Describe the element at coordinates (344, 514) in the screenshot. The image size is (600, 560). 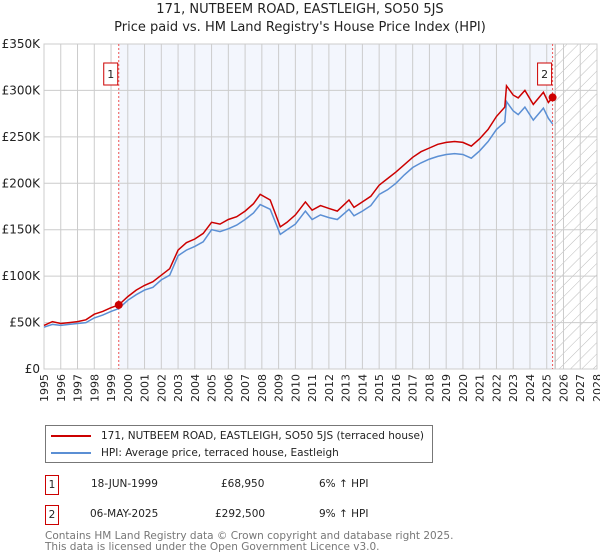
I see `transaction-hpi: 9% ↑ HPI` at that location.